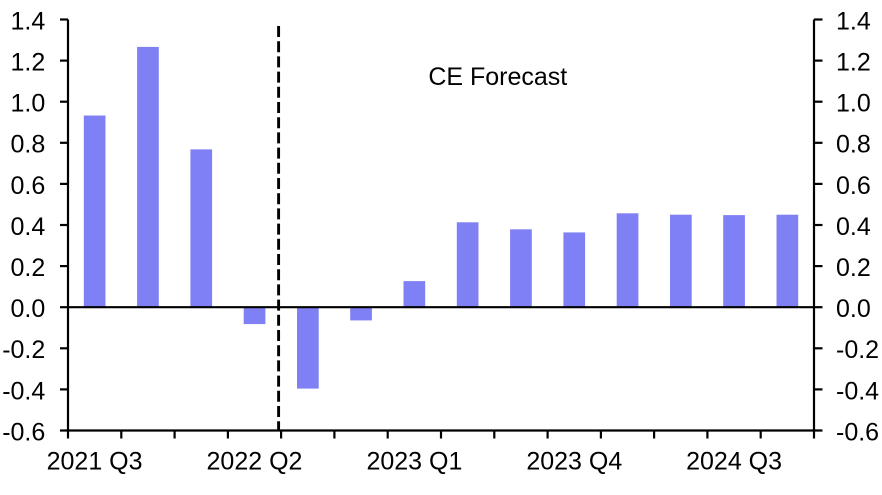  Describe the element at coordinates (414, 462) in the screenshot. I see `svg-text: 2023 Q1` at that location.